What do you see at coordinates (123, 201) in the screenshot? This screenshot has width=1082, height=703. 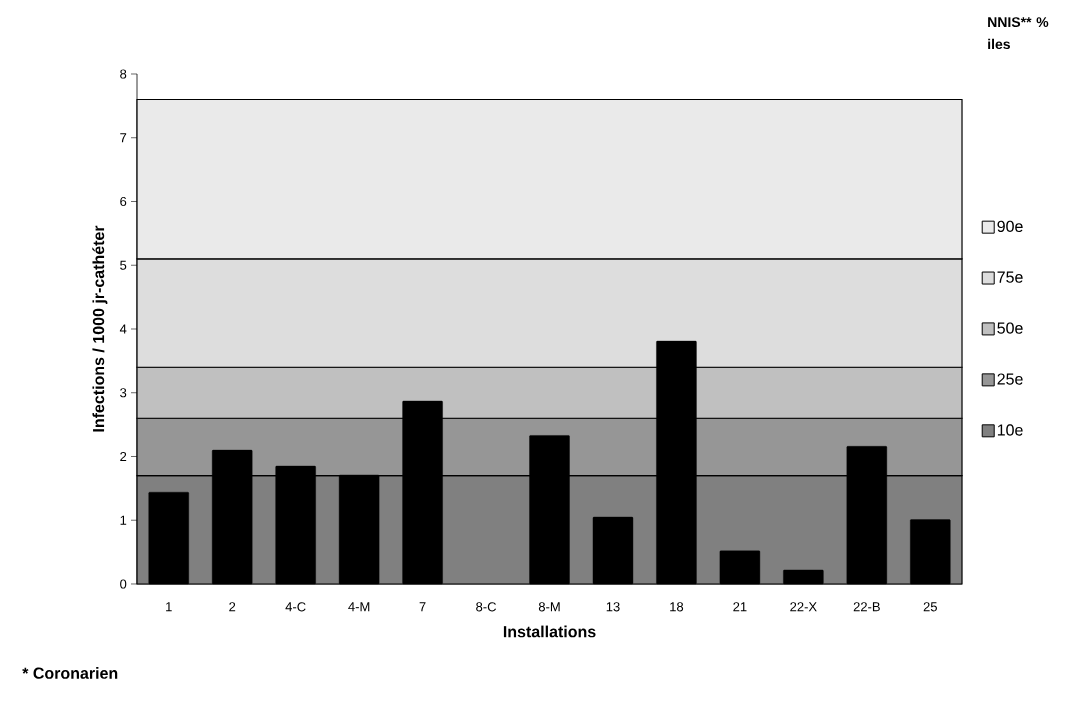 I see `y-tick-label: 6` at bounding box center [123, 201].